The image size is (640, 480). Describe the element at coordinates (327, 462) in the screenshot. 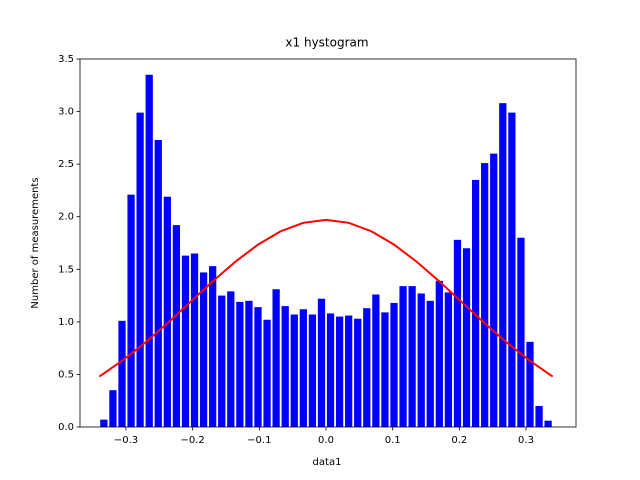

I see `x-axis-label: data1` at that location.